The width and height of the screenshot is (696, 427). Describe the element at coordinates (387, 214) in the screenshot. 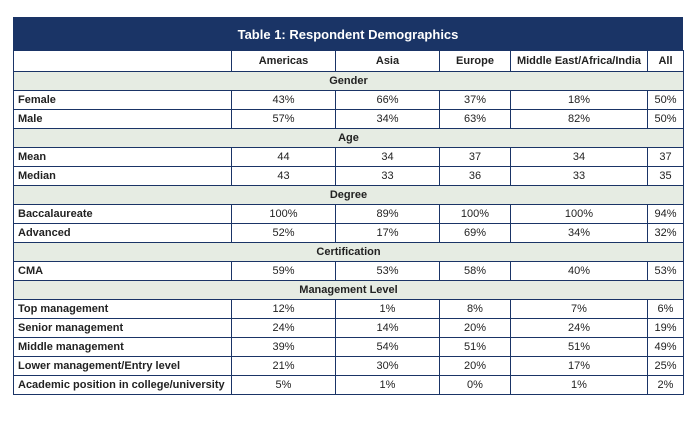

I see `table-cell: 89%` at that location.